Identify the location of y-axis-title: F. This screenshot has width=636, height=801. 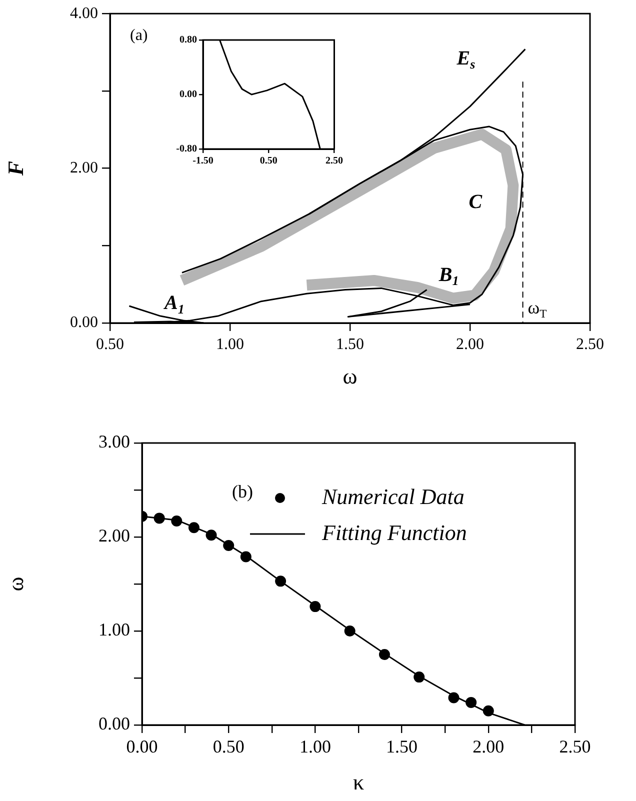
(15, 168).